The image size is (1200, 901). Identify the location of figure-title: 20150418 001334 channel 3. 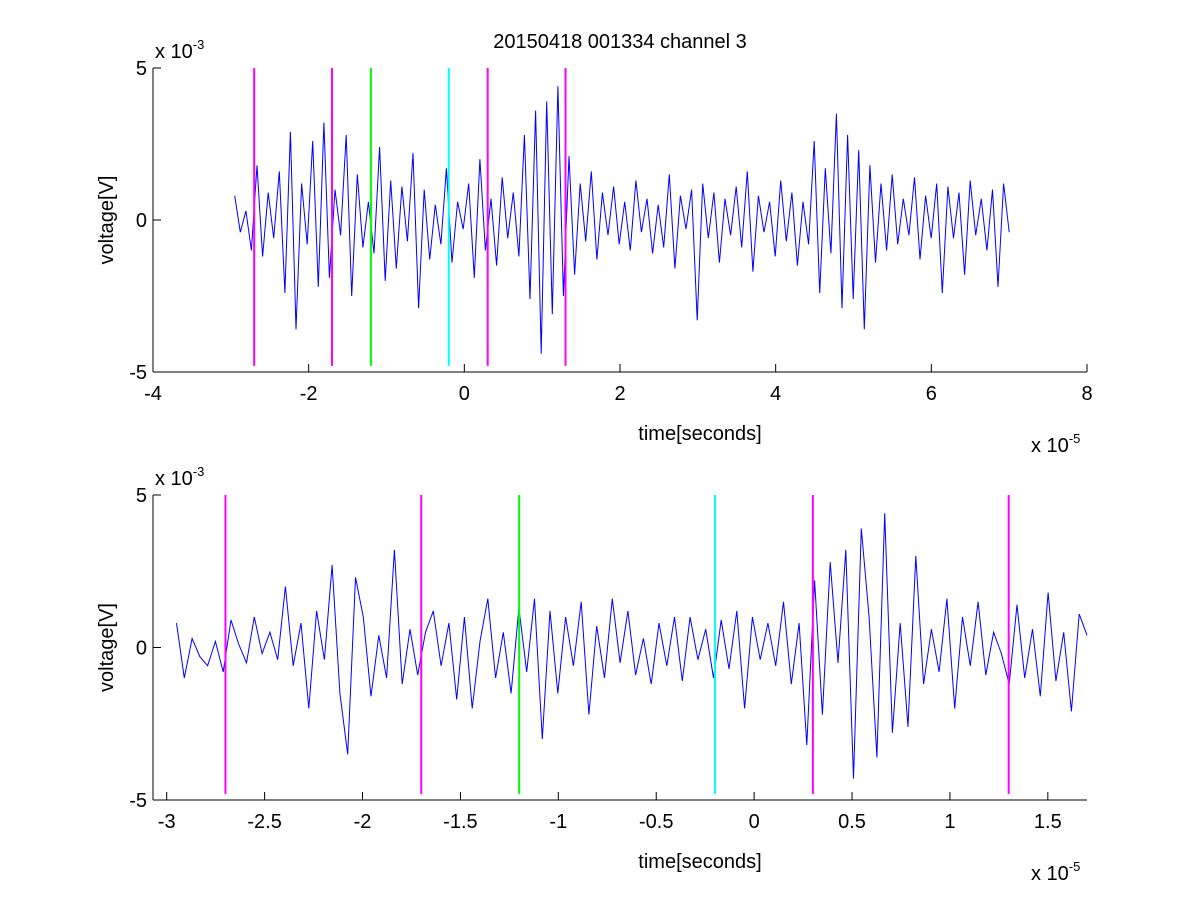
(620, 42).